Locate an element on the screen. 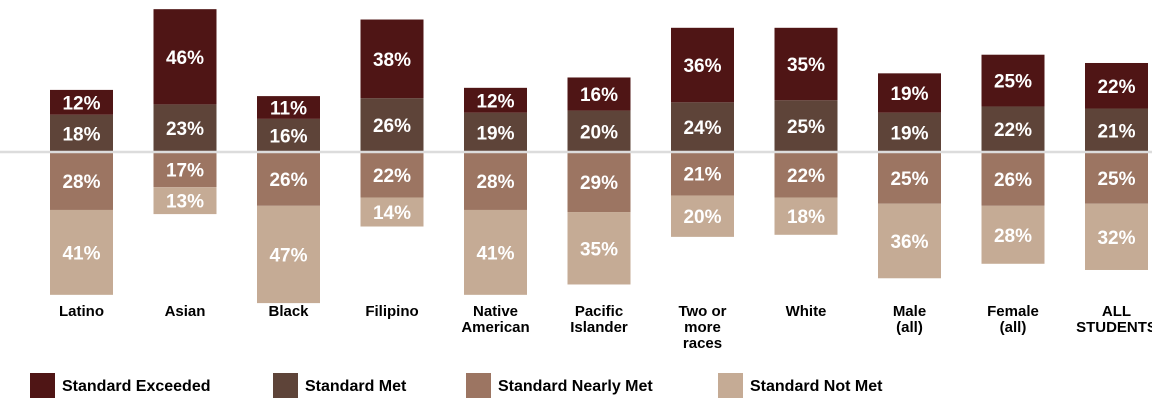  legend-swatch-standard-nearly-met is located at coordinates (478, 385).